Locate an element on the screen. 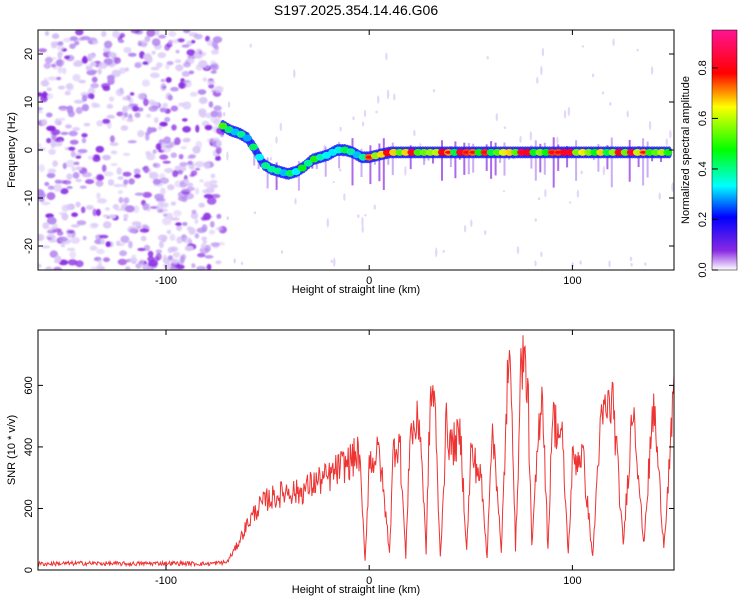 The height and width of the screenshot is (600, 750). ridge-core is located at coordinates (302, 168).